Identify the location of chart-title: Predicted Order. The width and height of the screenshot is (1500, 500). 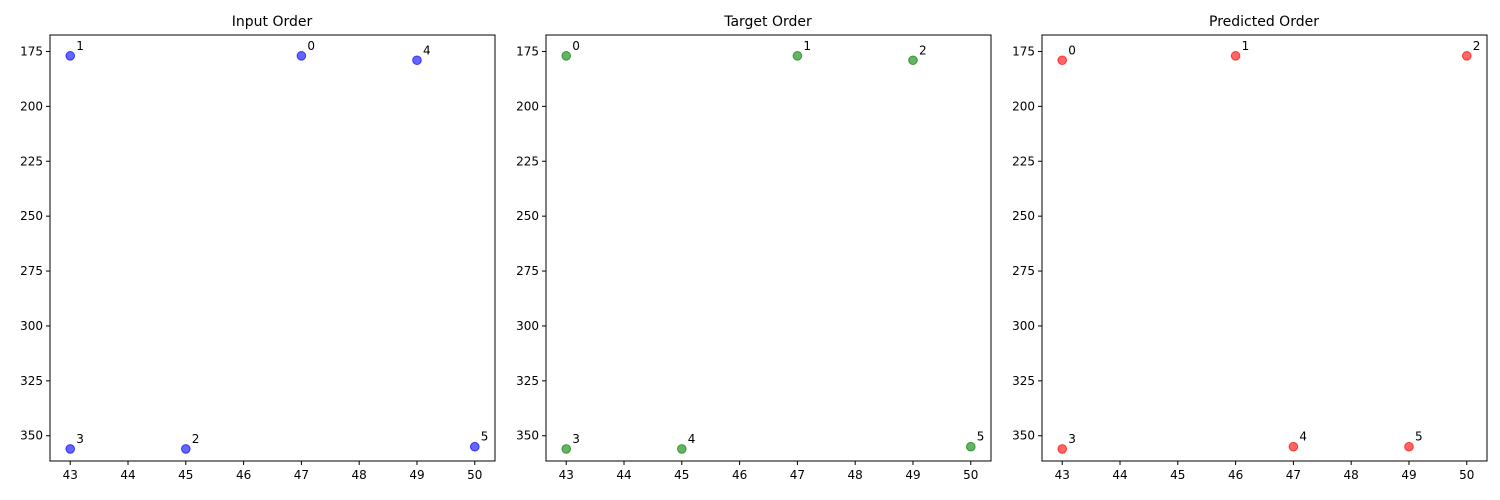
(1264, 22).